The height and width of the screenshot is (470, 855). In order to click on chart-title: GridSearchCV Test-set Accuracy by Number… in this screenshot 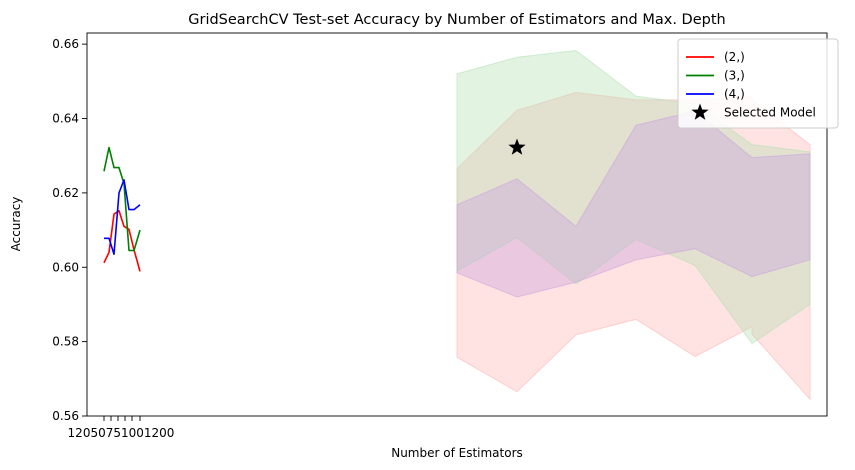, I will do `click(456, 20)`.